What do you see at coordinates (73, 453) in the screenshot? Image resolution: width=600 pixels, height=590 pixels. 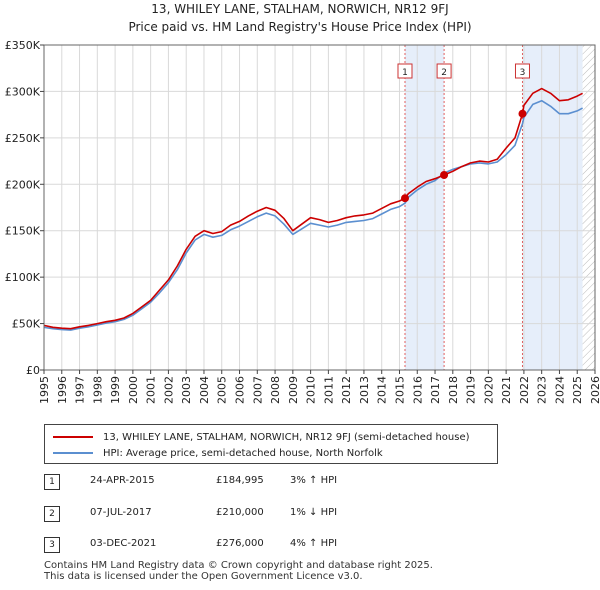 I see `legend-swatch-hpi` at bounding box center [73, 453].